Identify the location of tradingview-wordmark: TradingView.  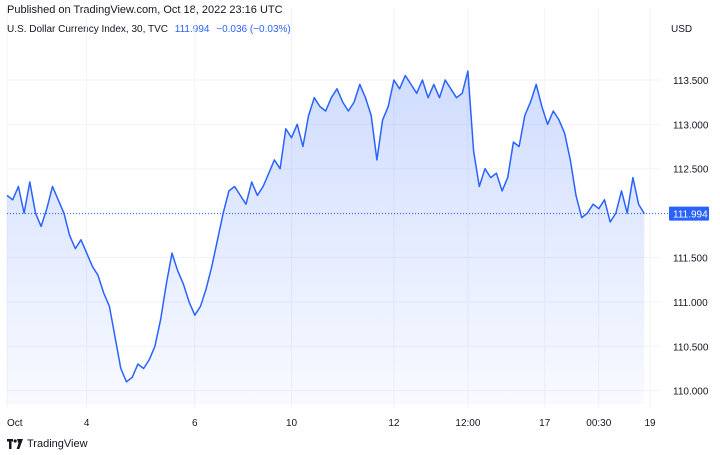
(57, 444).